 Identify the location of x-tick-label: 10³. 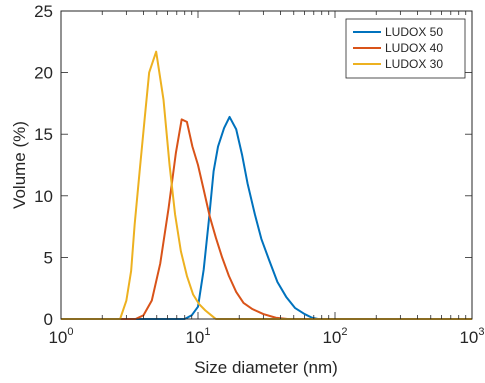
(471, 336).